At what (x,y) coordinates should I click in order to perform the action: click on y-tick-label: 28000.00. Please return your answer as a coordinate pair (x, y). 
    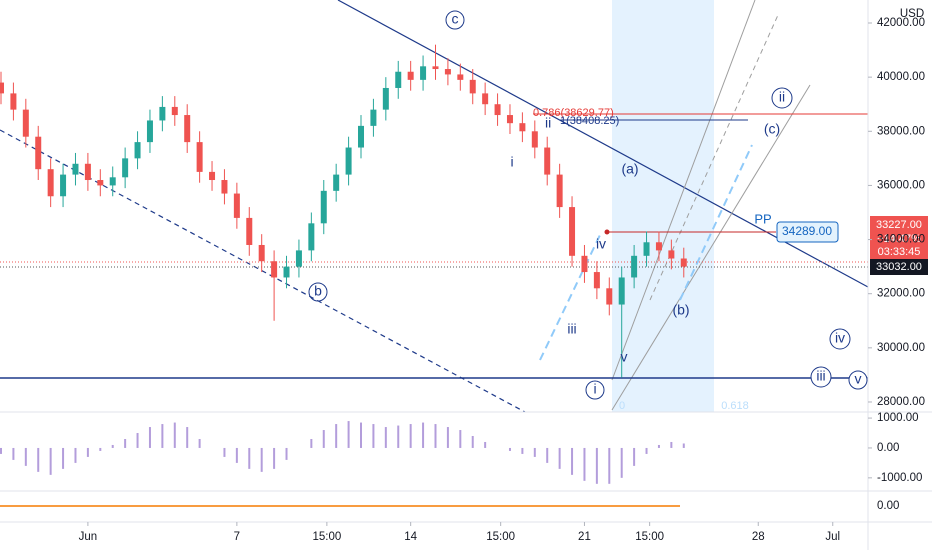
    Looking at the image, I should click on (901, 402).